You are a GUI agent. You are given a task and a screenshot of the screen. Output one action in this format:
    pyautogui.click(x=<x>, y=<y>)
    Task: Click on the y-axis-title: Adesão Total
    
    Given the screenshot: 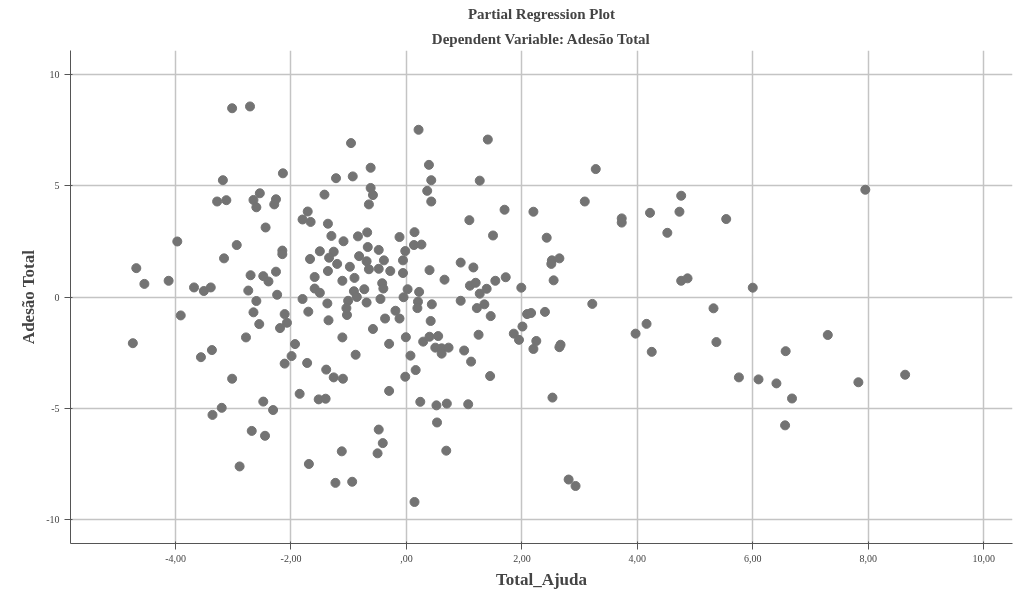 What is the action you would take?
    pyautogui.click(x=29, y=297)
    